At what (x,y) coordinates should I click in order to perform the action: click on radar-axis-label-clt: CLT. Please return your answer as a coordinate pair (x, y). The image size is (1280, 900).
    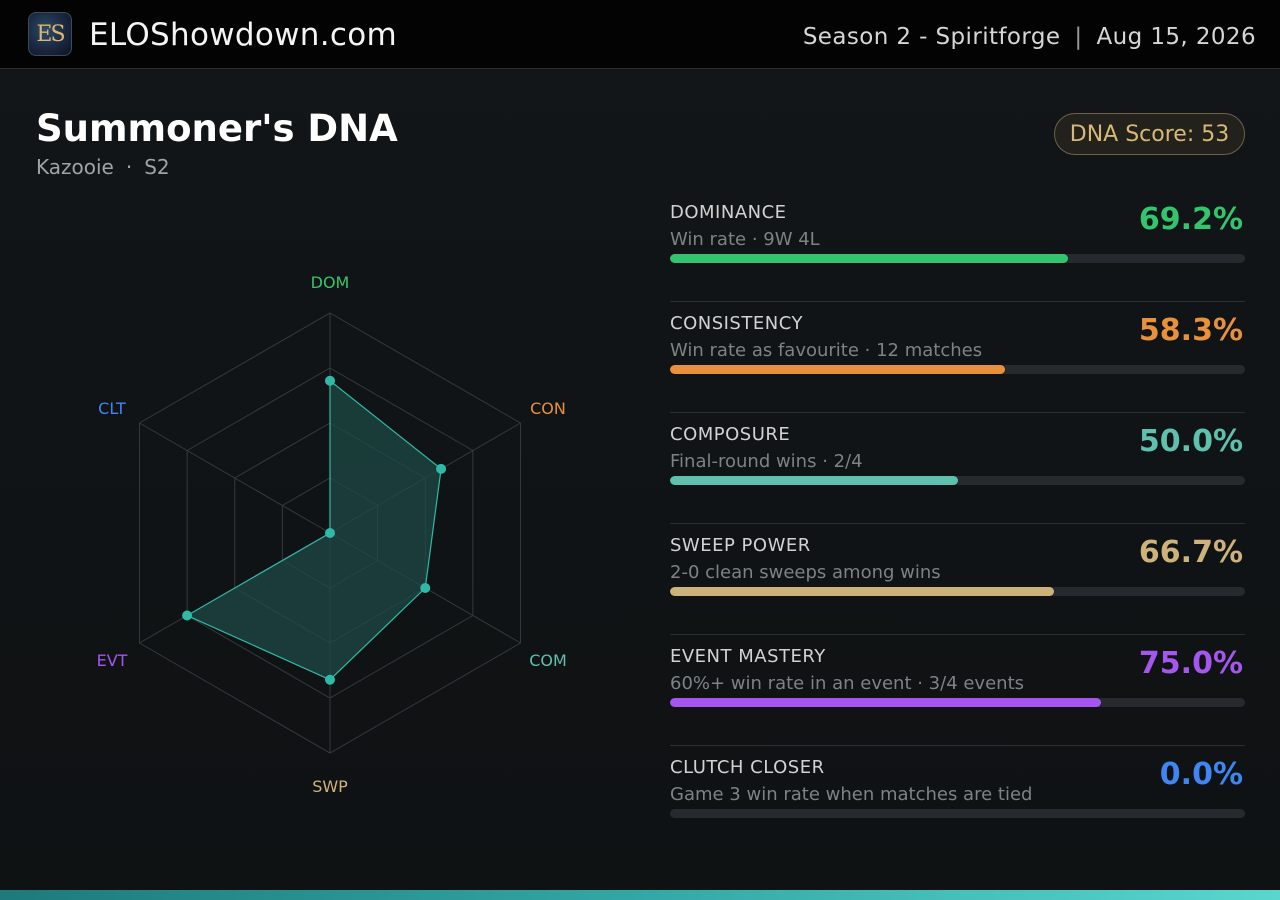
    Looking at the image, I should click on (112, 408).